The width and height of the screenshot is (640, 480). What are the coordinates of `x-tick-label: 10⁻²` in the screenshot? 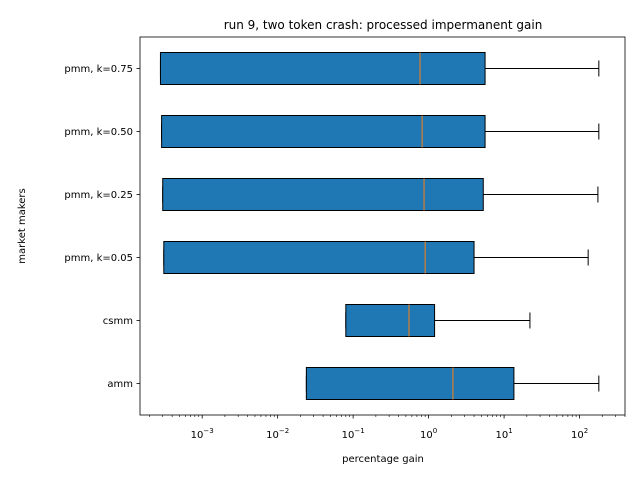 It's located at (277, 434).